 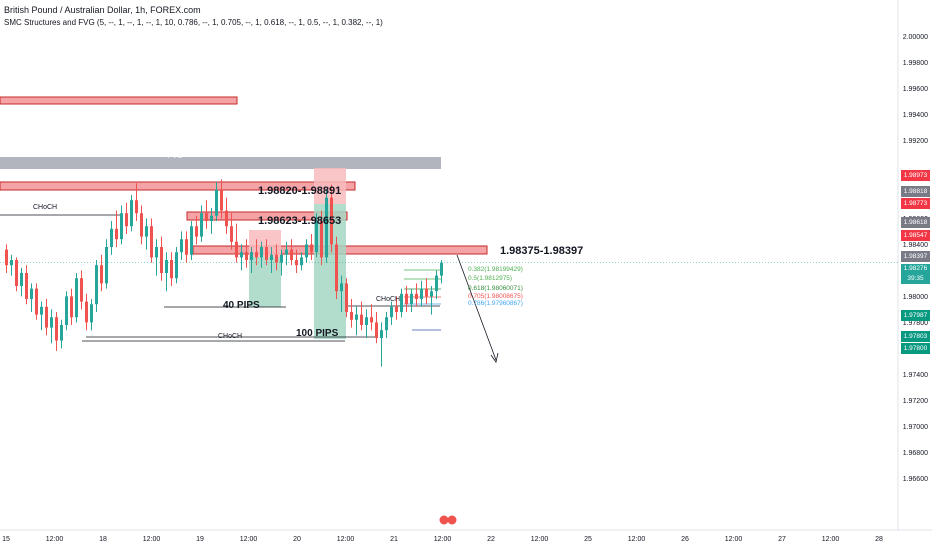 I want to click on time-tick: 21, so click(x=394, y=539).